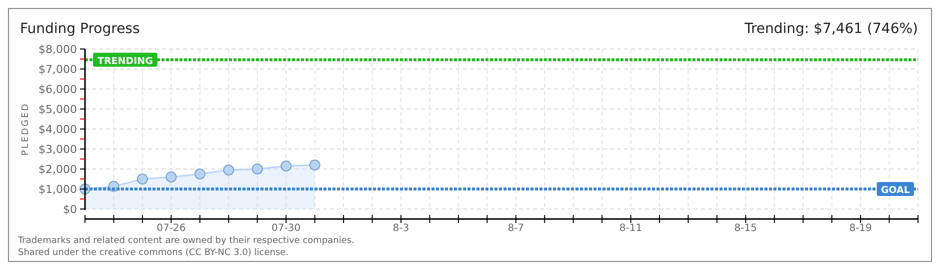 This screenshot has height=270, width=940. What do you see at coordinates (57, 69) in the screenshot?
I see `y-tick-label: $7,000` at bounding box center [57, 69].